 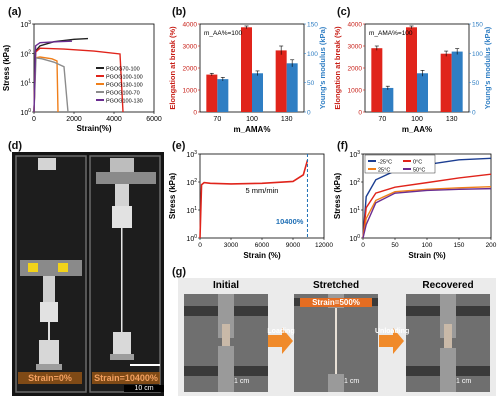 I want to click on a-xtick-label-3: 6000, so click(x=154, y=119).